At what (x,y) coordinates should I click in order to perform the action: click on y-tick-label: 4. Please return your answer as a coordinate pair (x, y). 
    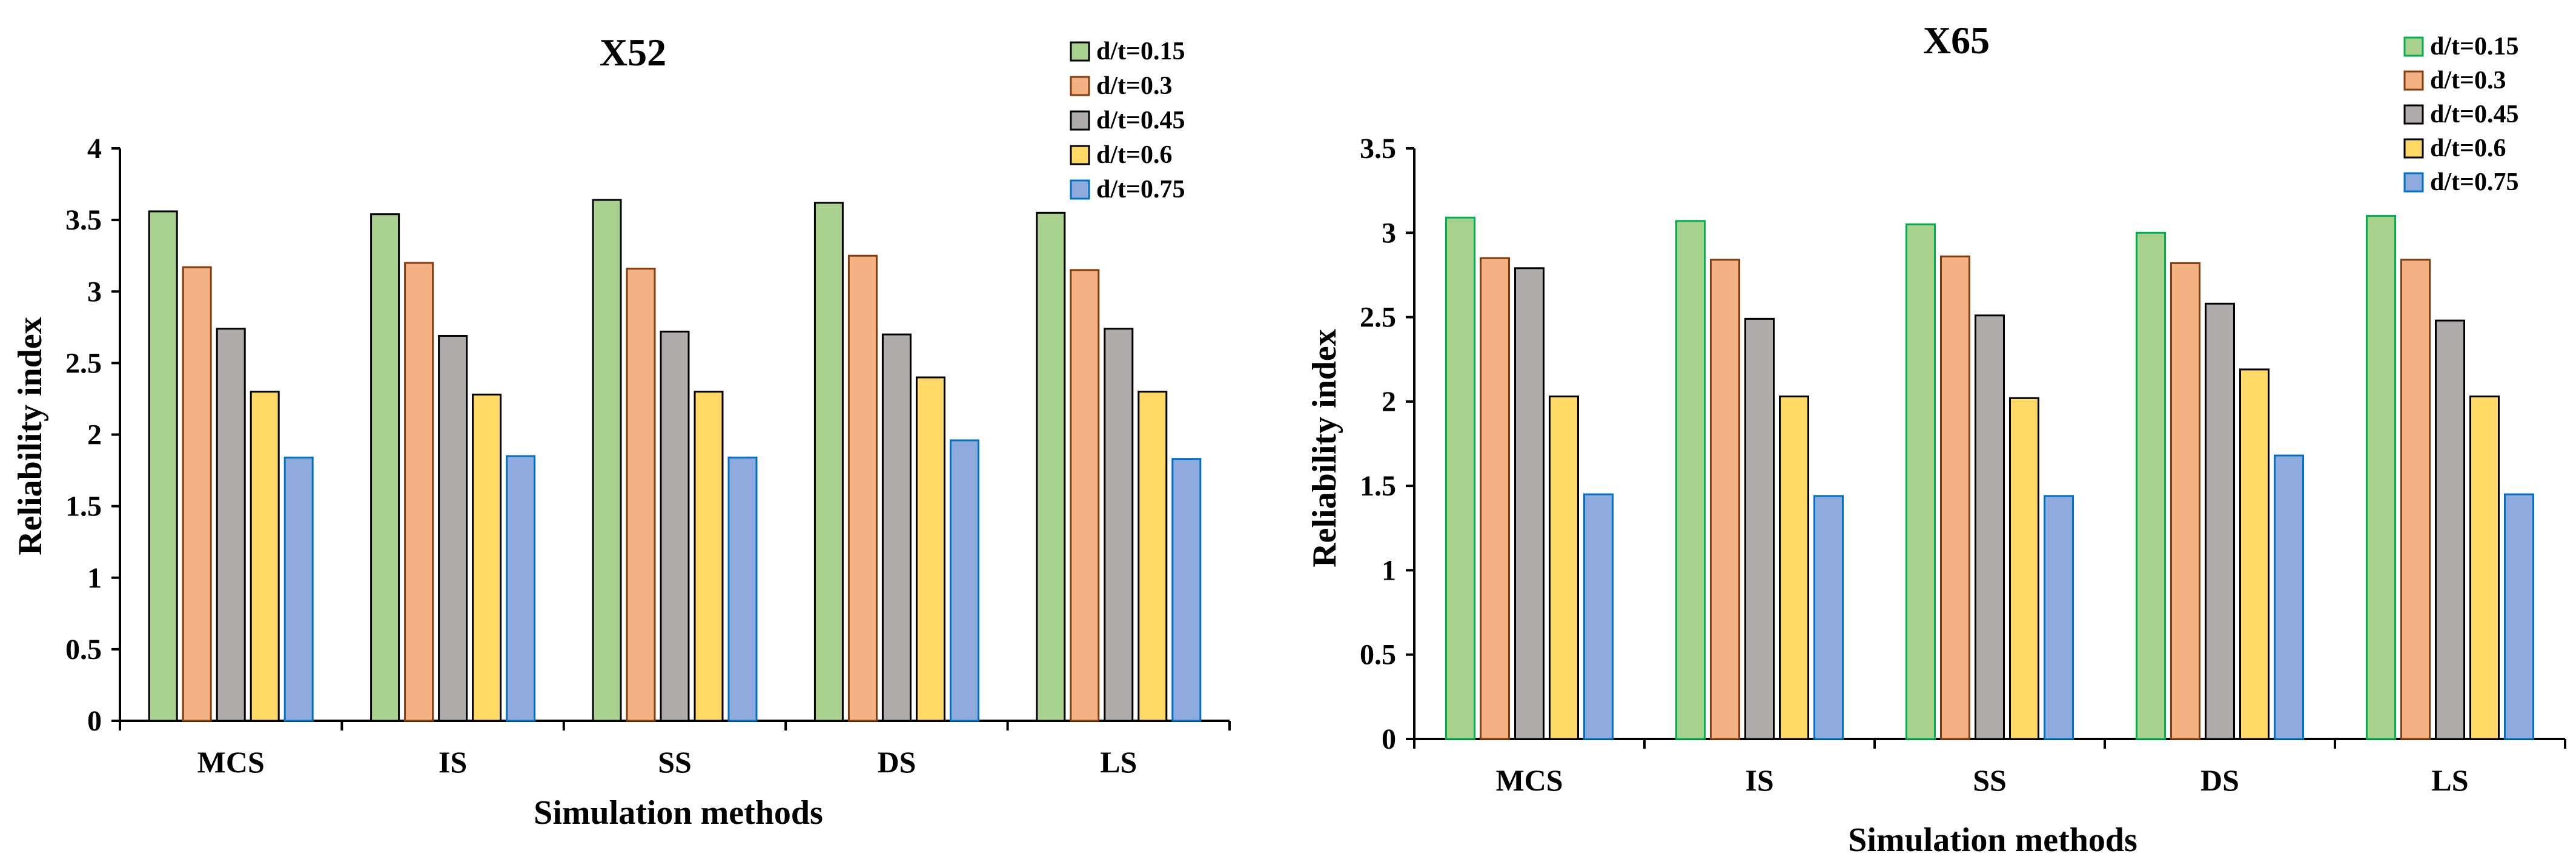
    Looking at the image, I should click on (94, 149).